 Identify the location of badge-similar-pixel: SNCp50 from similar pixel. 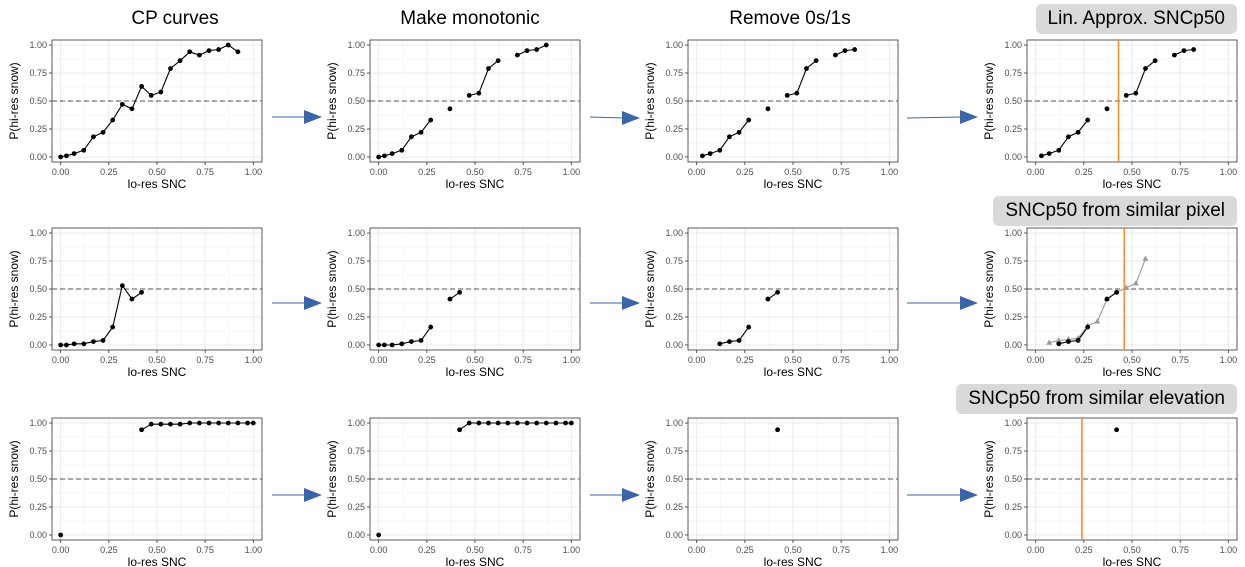
(1115, 211).